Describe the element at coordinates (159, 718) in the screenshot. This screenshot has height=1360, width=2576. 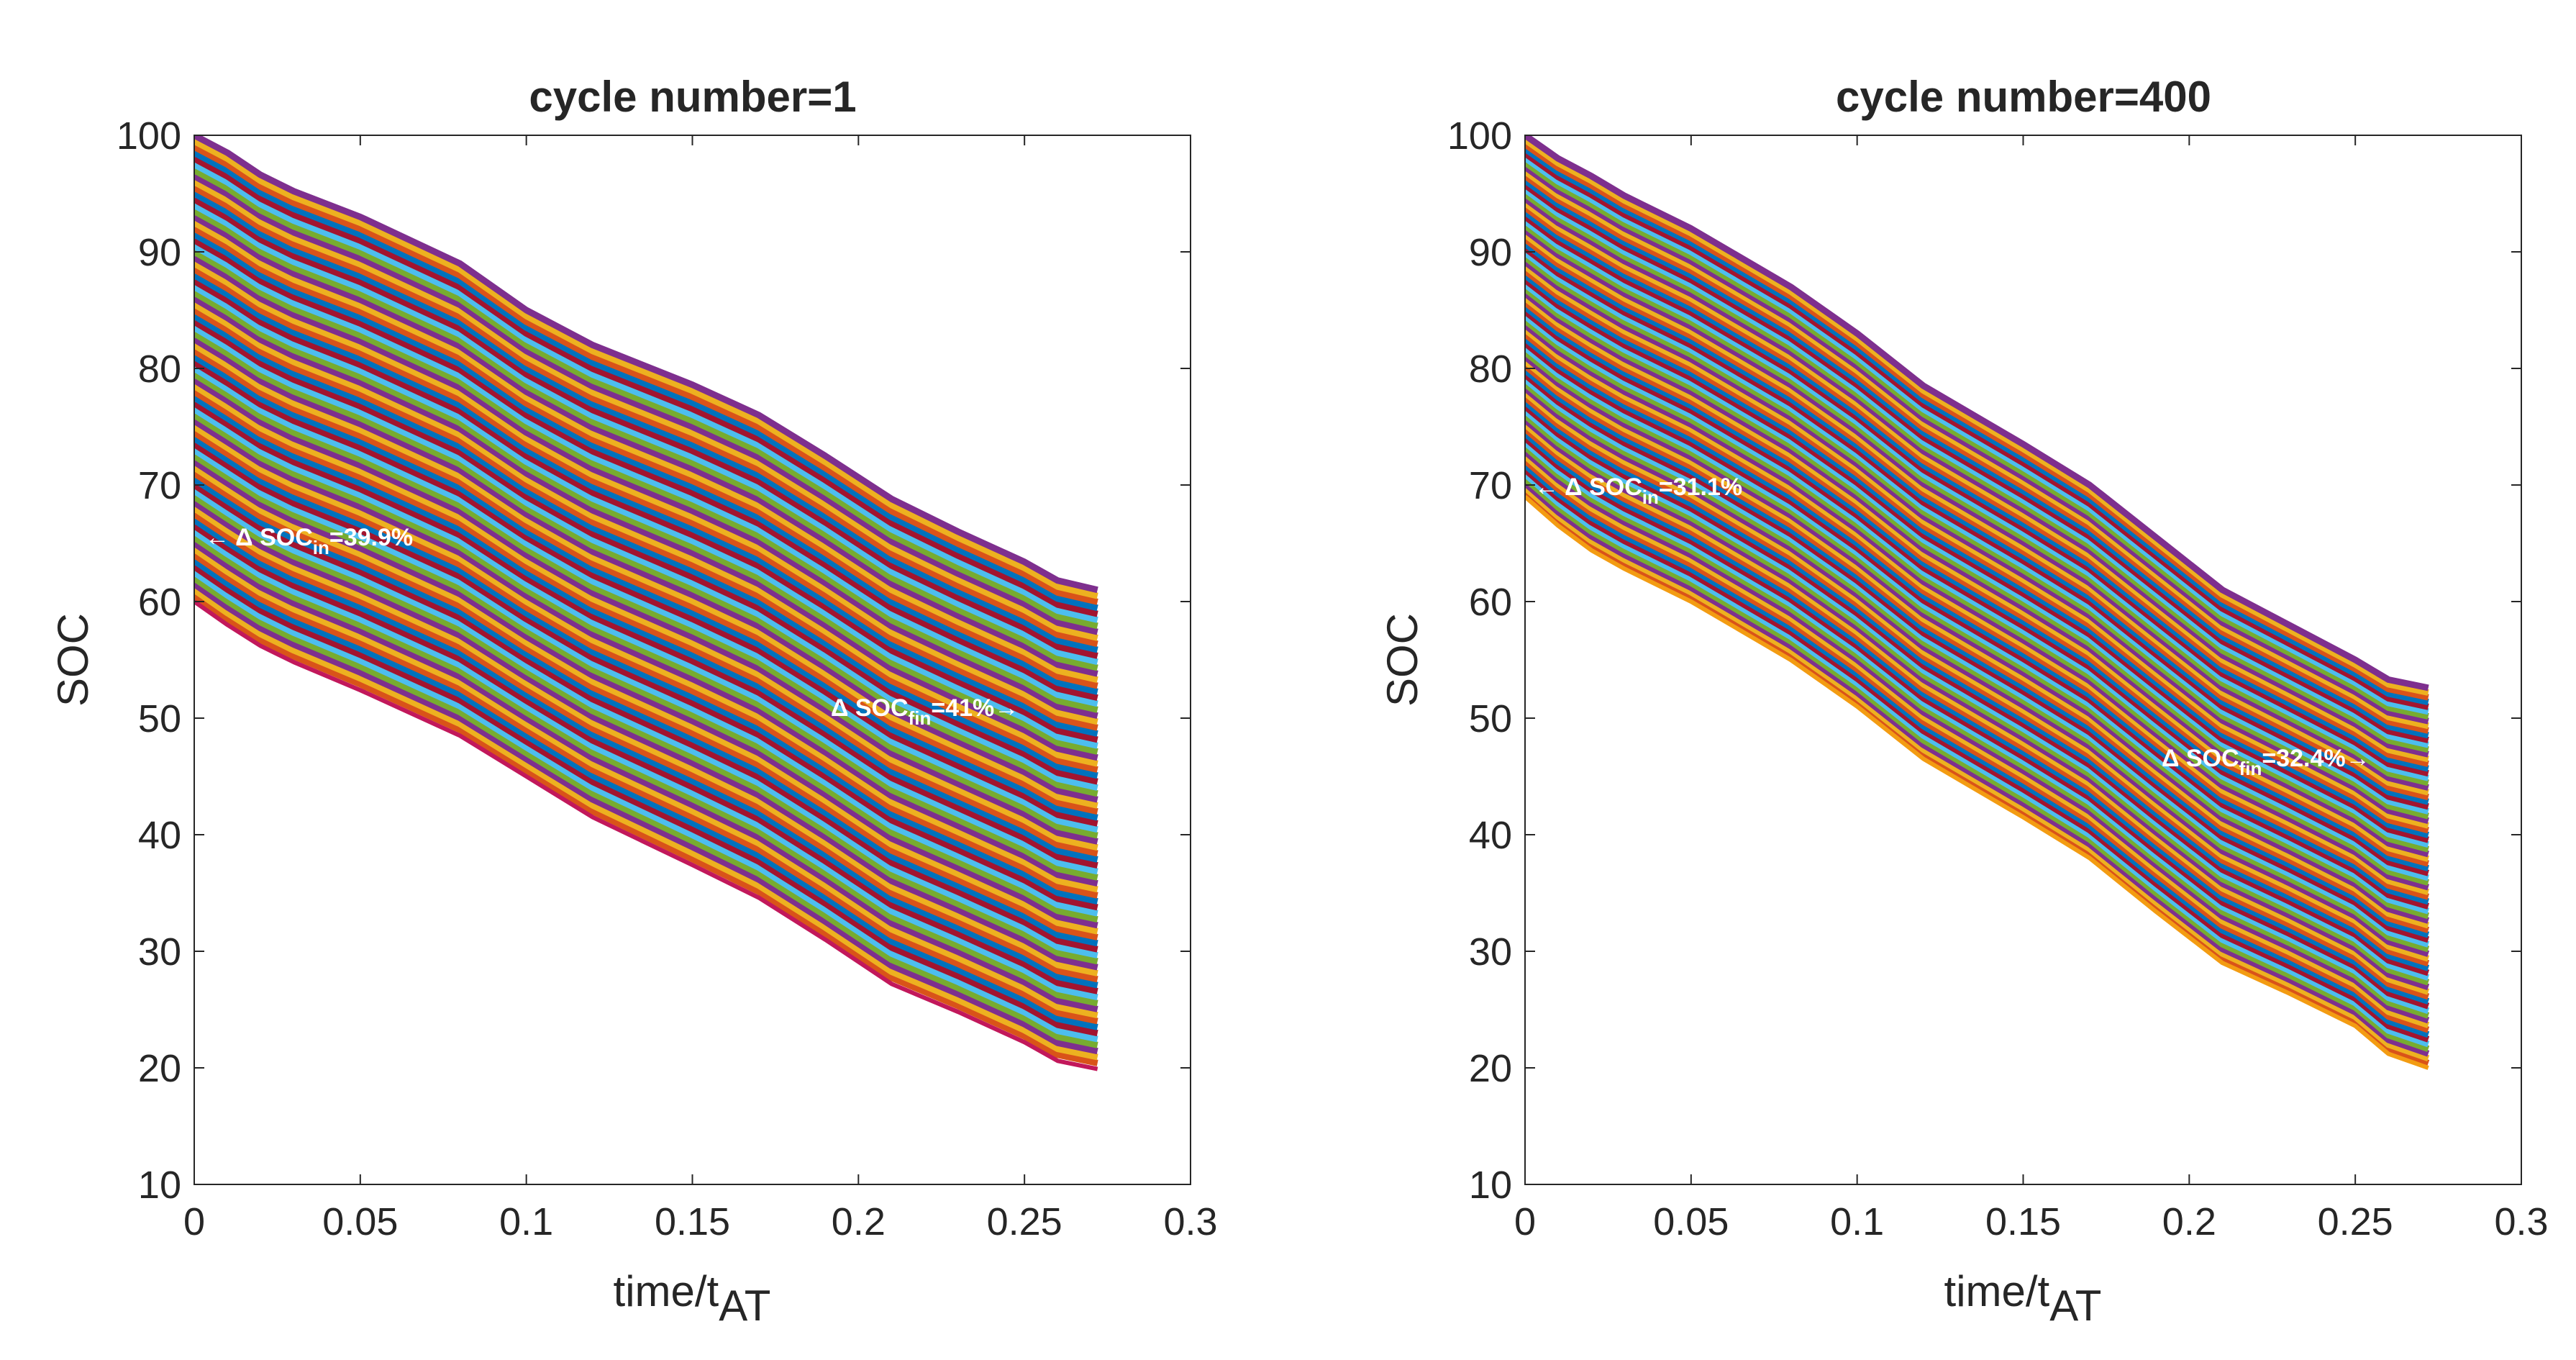
I see `left-chart-y-tick-label: 50` at that location.